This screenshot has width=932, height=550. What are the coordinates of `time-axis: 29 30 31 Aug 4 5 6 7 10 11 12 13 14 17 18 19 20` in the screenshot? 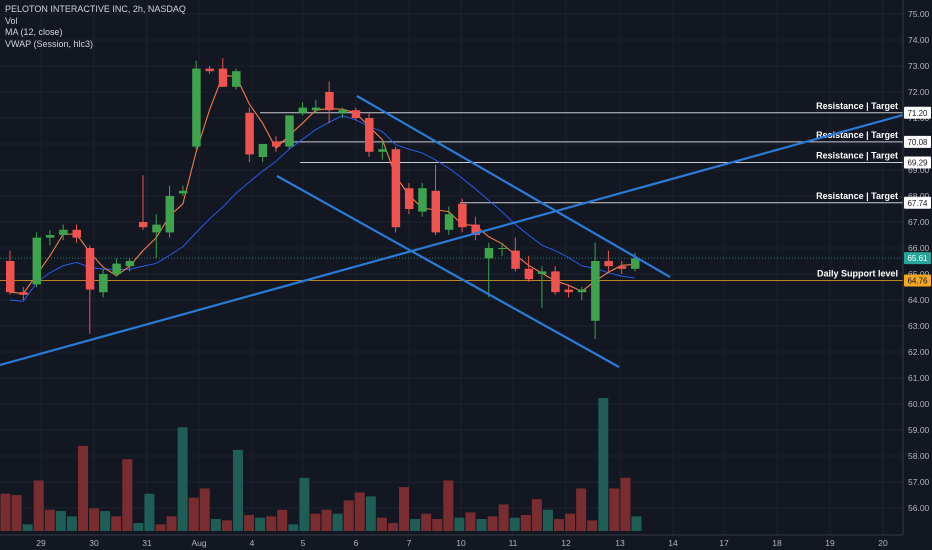 It's located at (451, 541).